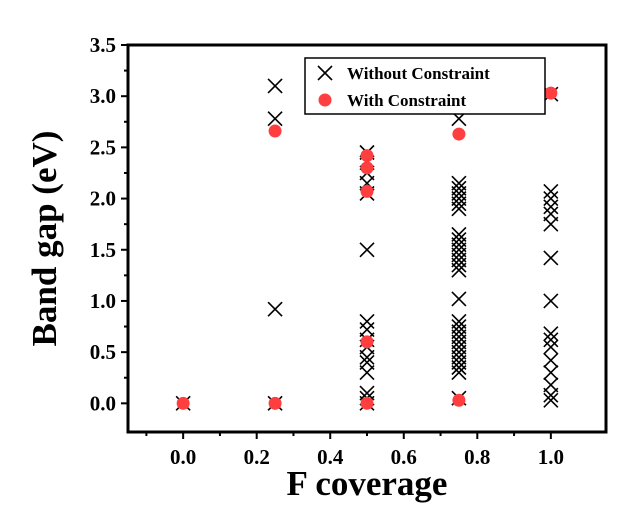 The width and height of the screenshot is (643, 506). What do you see at coordinates (103, 96) in the screenshot?
I see `y-tick-label: 3.0` at bounding box center [103, 96].